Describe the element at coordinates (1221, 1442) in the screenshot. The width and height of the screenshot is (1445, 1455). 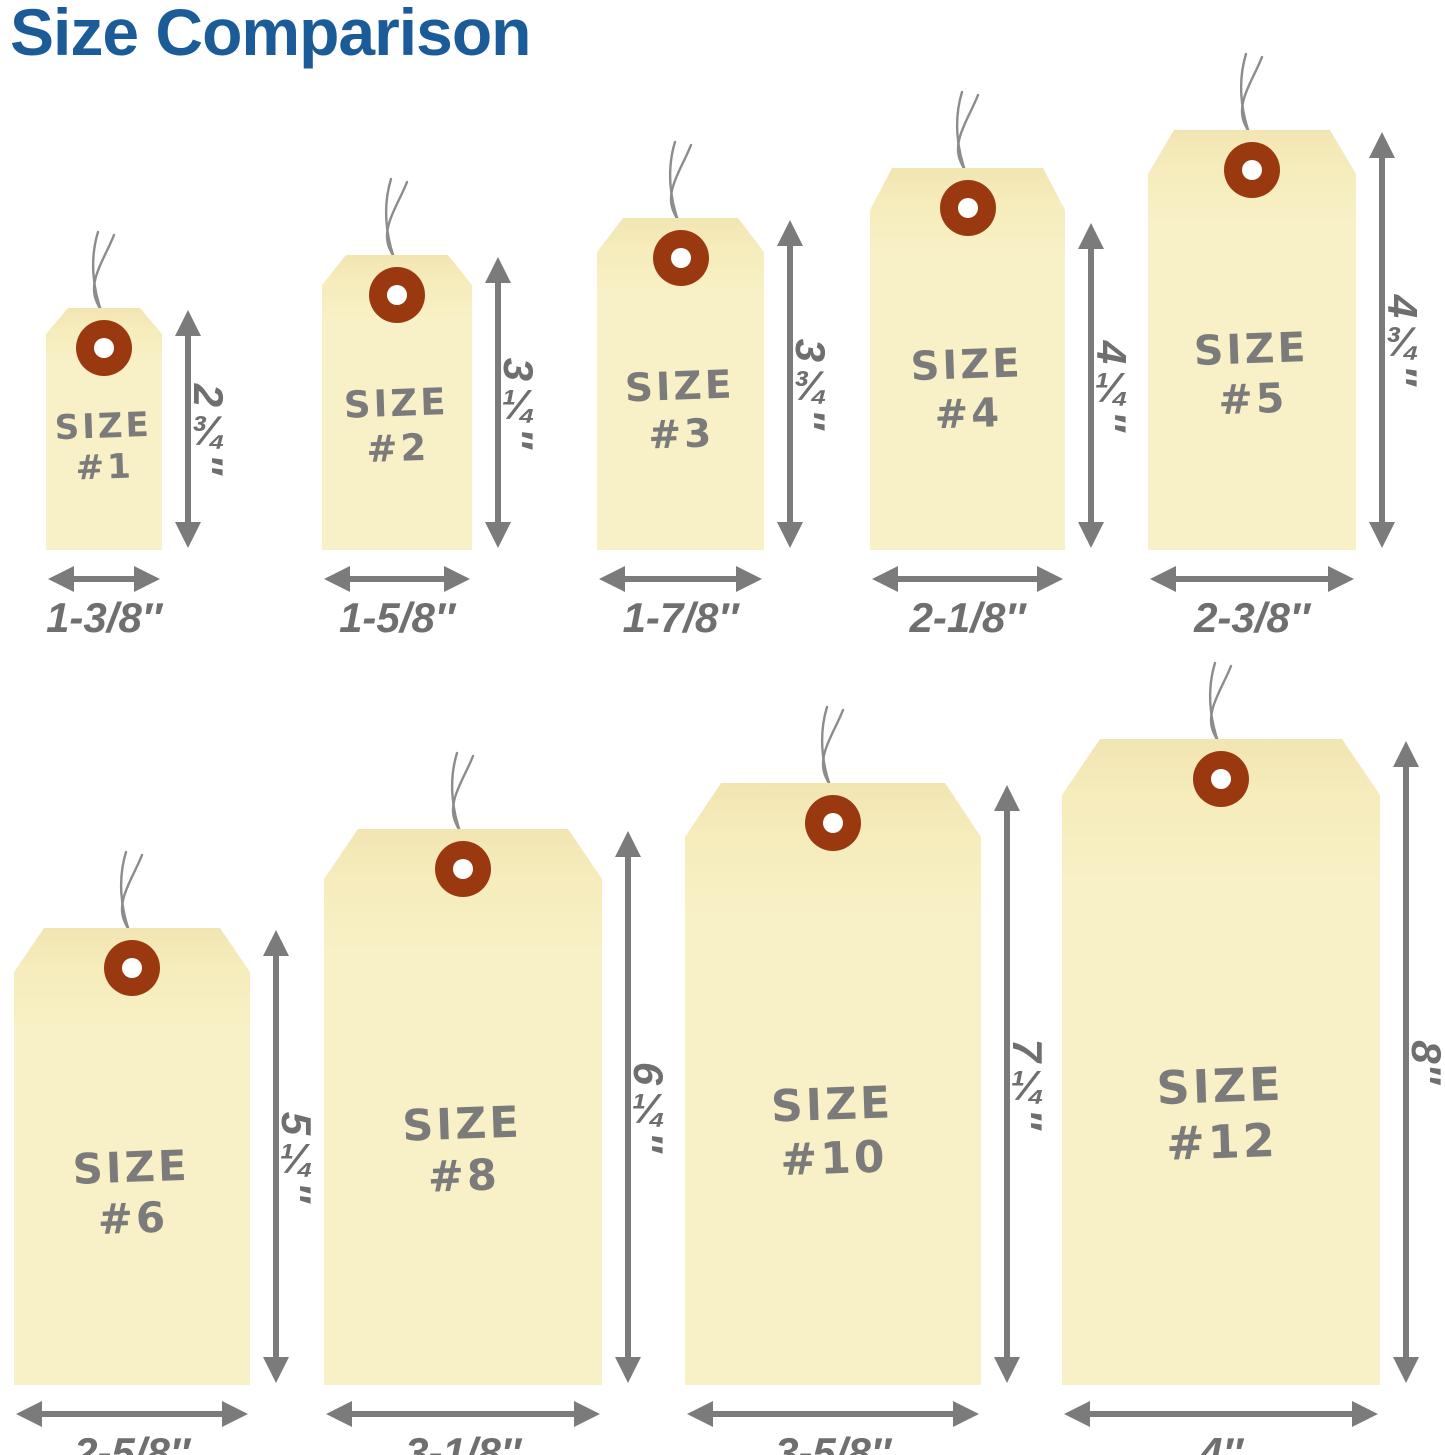
I see `width-label: 4″` at that location.